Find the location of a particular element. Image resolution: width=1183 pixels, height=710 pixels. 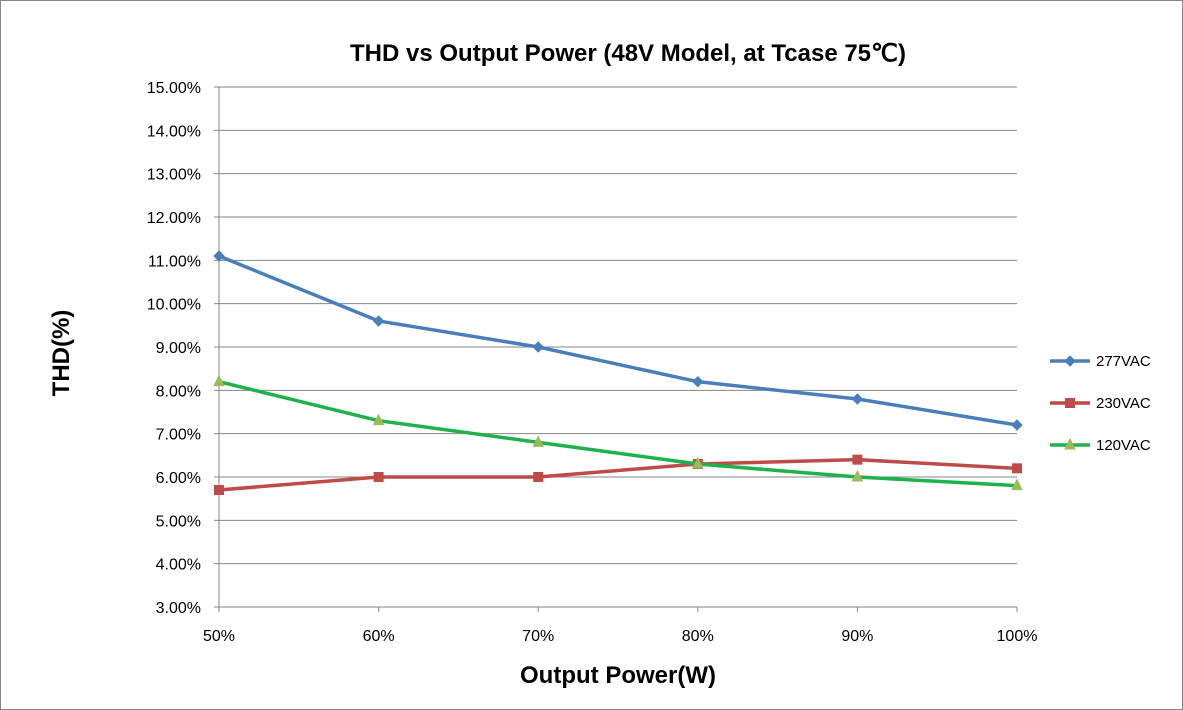

y-tick-label: 7.00% is located at coordinates (178, 435).